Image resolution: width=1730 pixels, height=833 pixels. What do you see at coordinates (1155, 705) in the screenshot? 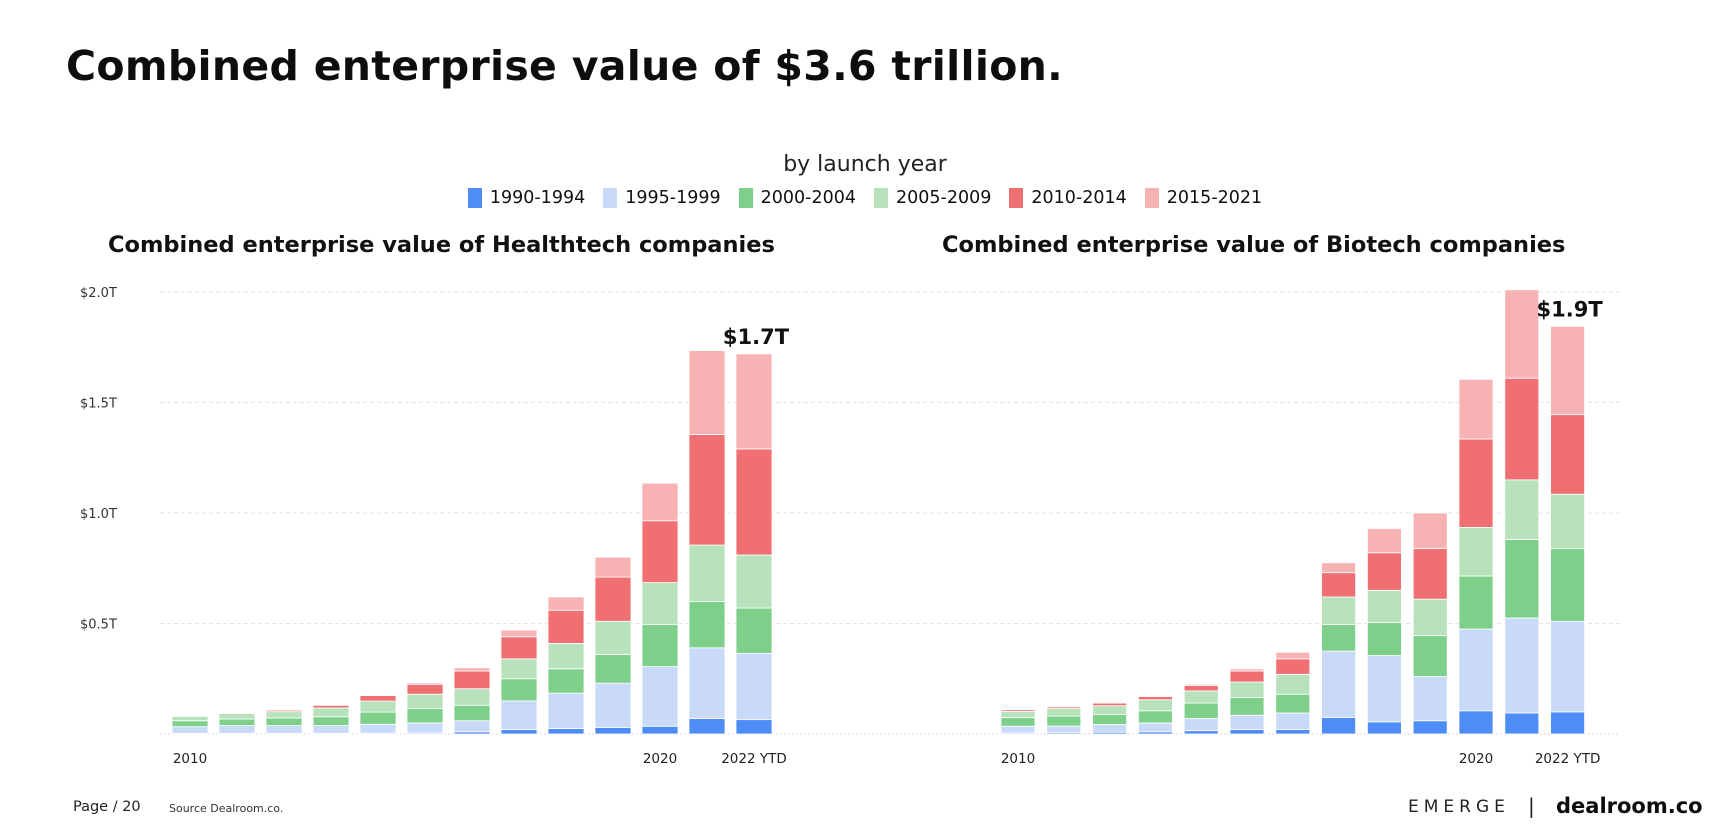
I see `biotech-bar-2013-2005-2009` at bounding box center [1155, 705].